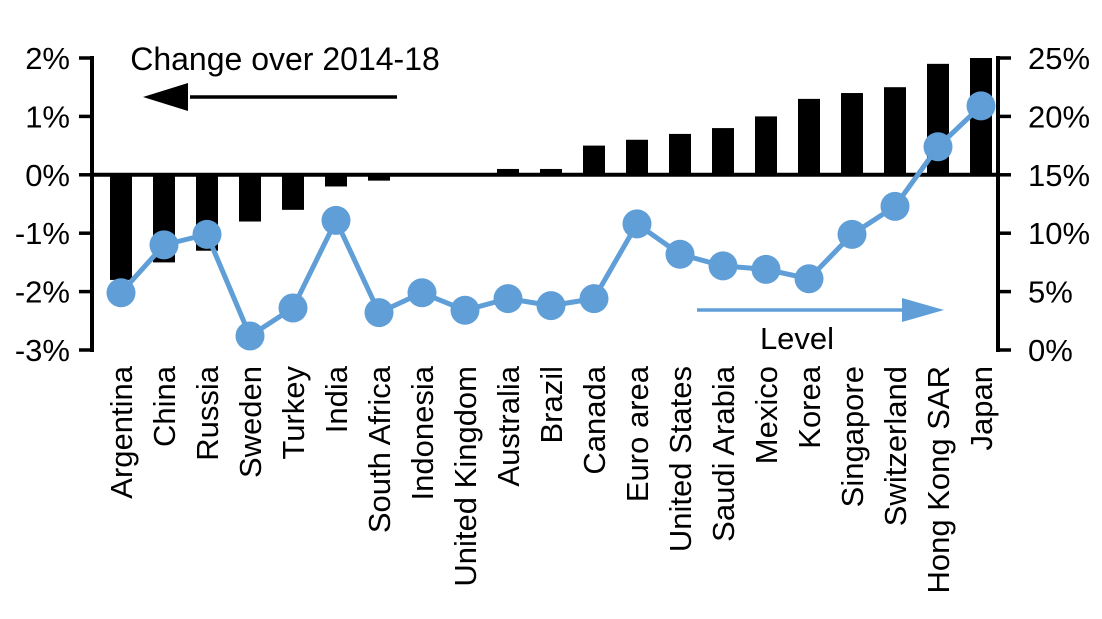 The image size is (1102, 619). Describe the element at coordinates (809, 136) in the screenshot. I see `bar-korea` at that location.